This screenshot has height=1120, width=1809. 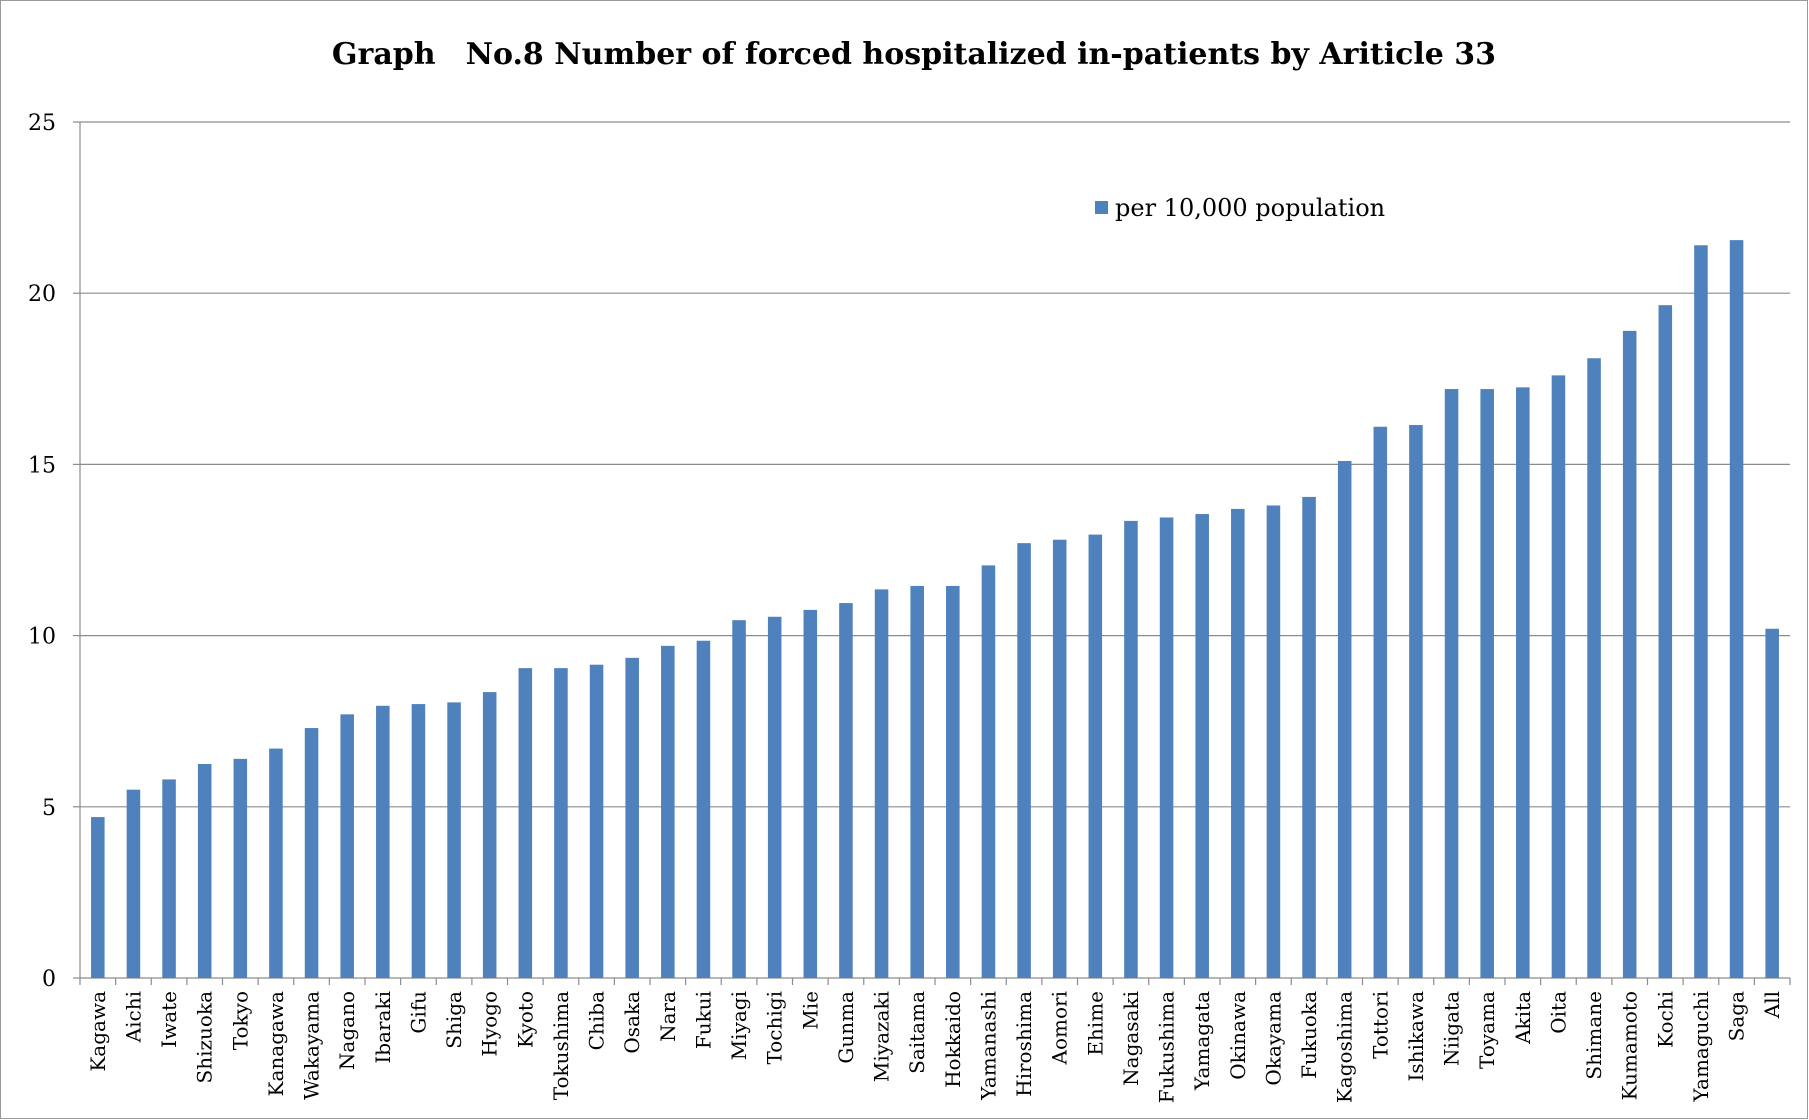 What do you see at coordinates (418, 1012) in the screenshot?
I see `x-tick-label: Gifu` at bounding box center [418, 1012].